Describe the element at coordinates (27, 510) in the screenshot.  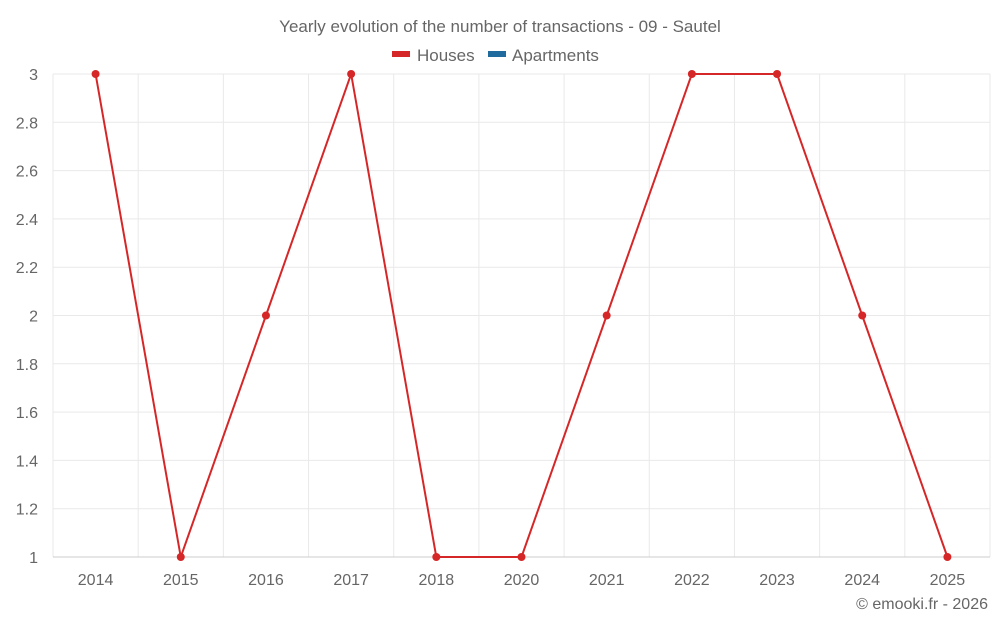
I see `y-tick-label: 1.2` at that location.